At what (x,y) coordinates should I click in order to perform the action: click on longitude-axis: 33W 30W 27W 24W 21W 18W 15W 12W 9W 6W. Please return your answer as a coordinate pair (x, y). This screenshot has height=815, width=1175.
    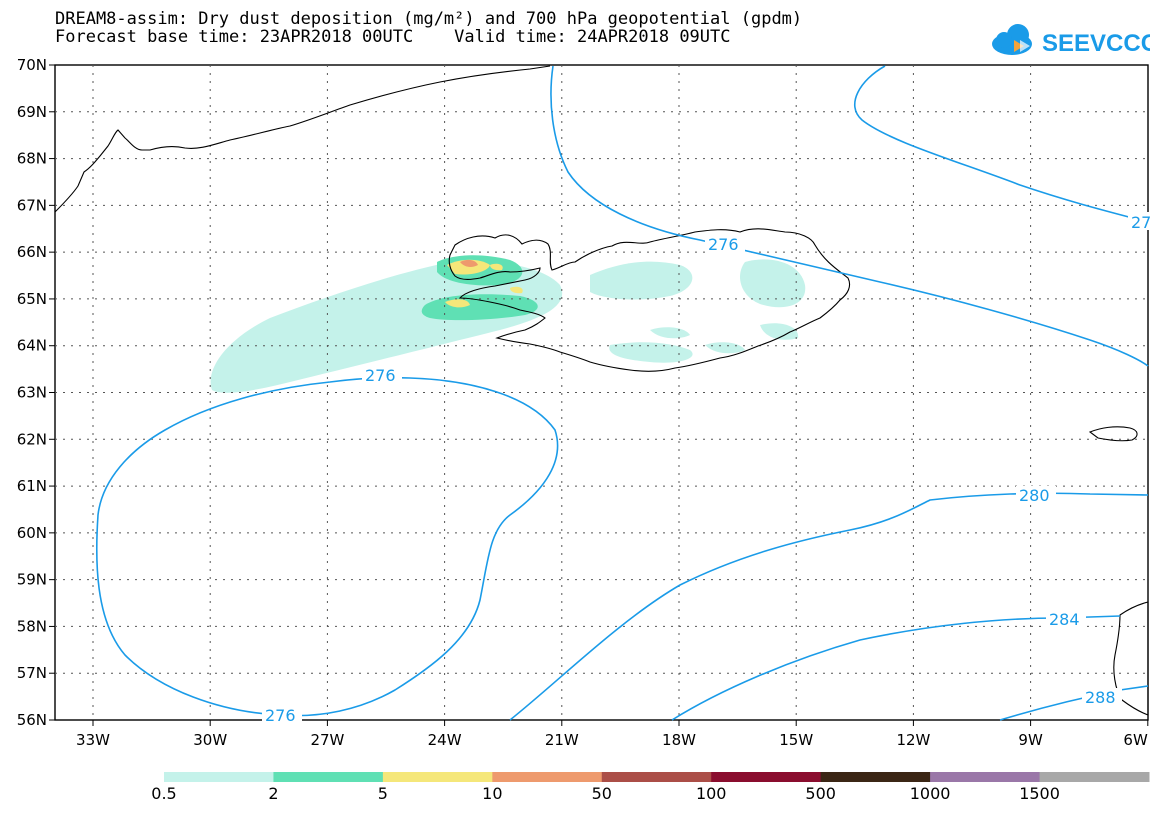
    Looking at the image, I should click on (612, 734).